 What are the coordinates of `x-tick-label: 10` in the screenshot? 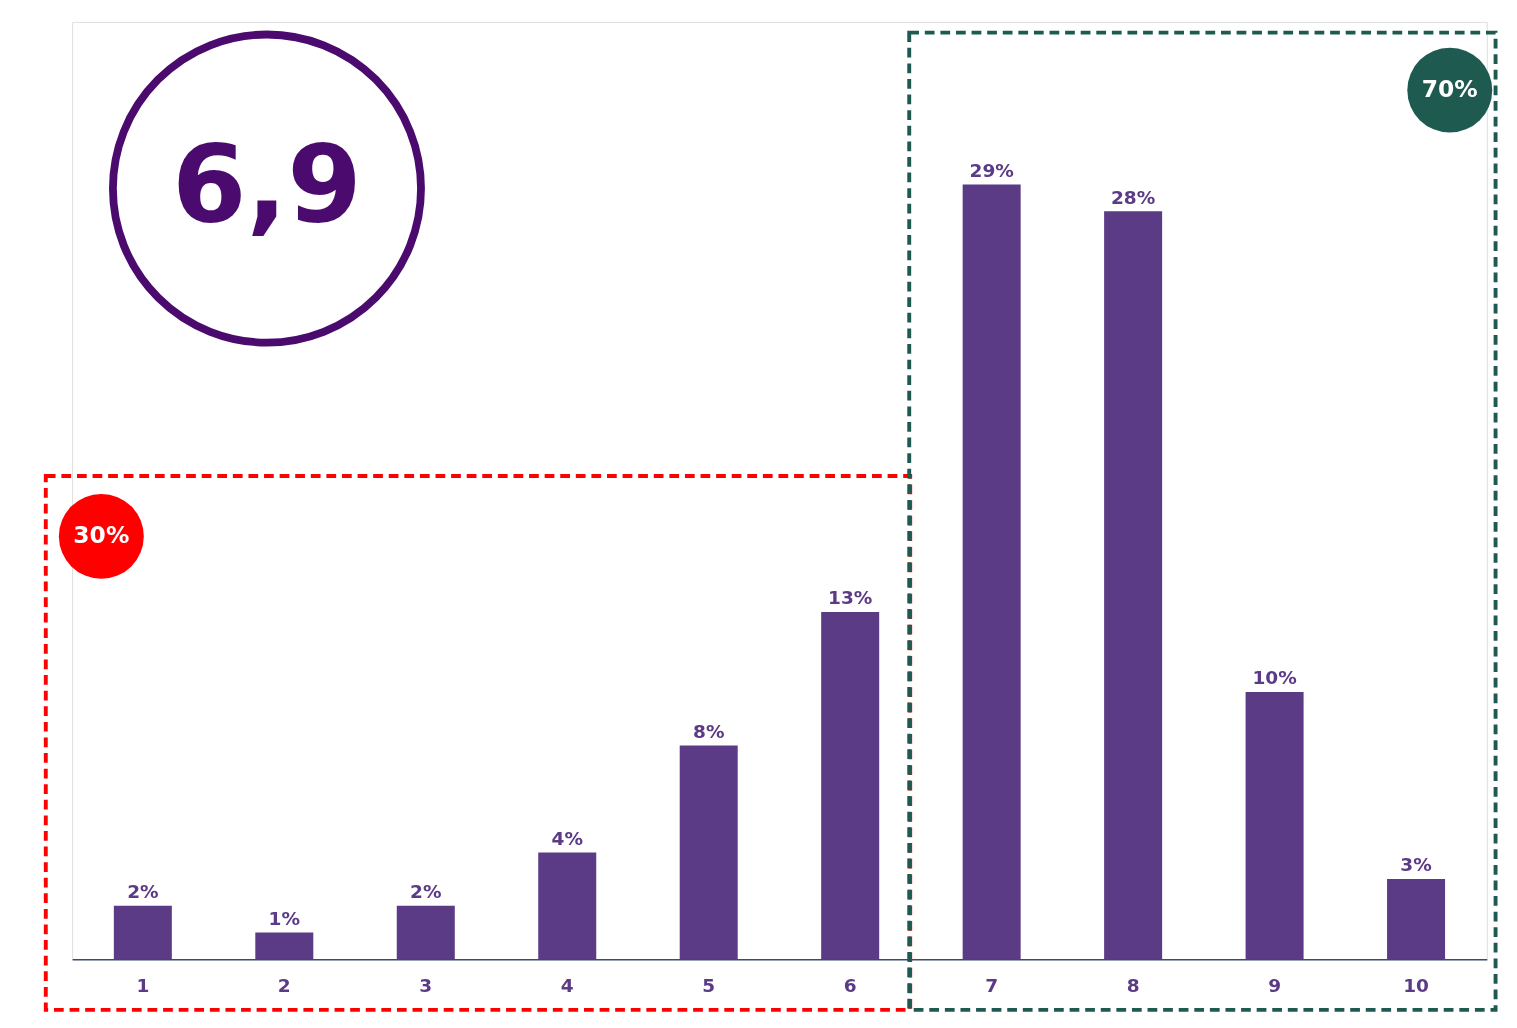 It's located at (1416, 985).